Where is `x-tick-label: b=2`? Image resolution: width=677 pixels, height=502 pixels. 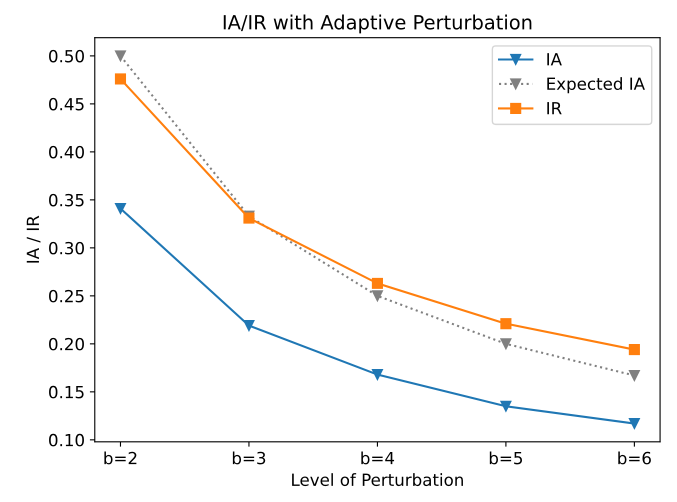 x-tick-label: b=2 is located at coordinates (120, 457).